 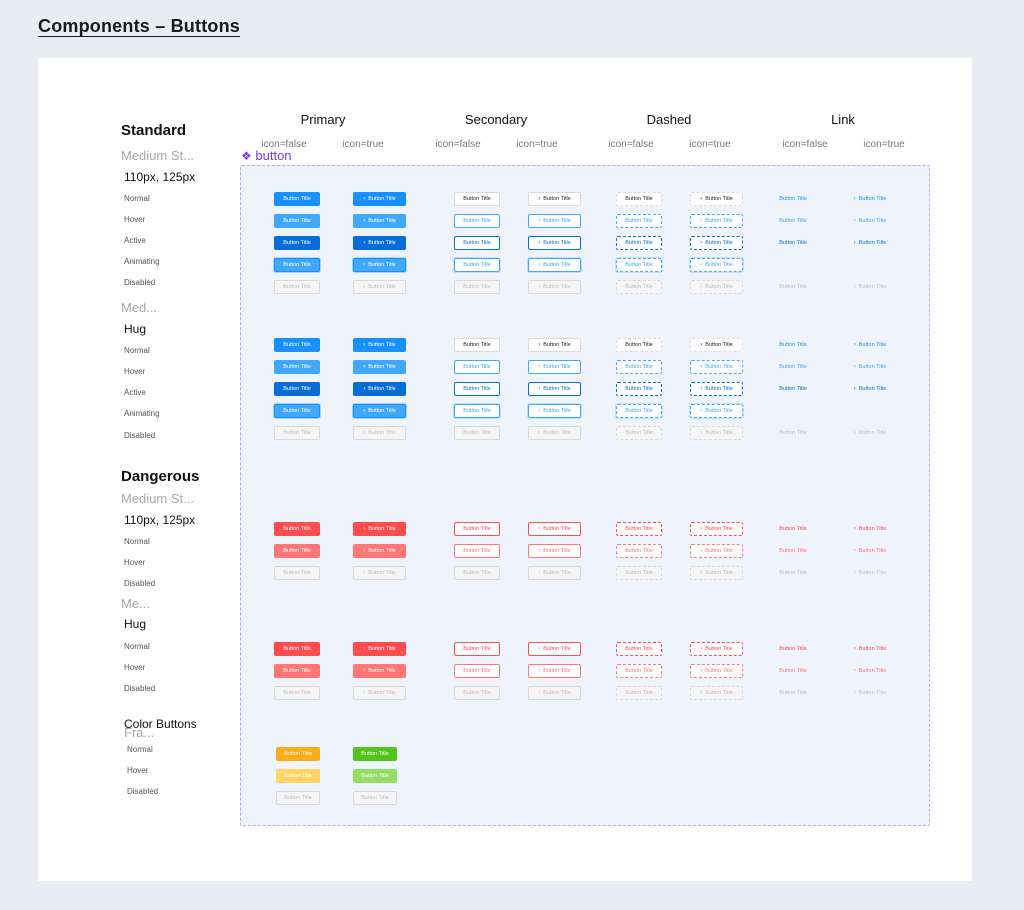 I want to click on standard-primary-hover-button: Button Title, so click(x=297, y=221).